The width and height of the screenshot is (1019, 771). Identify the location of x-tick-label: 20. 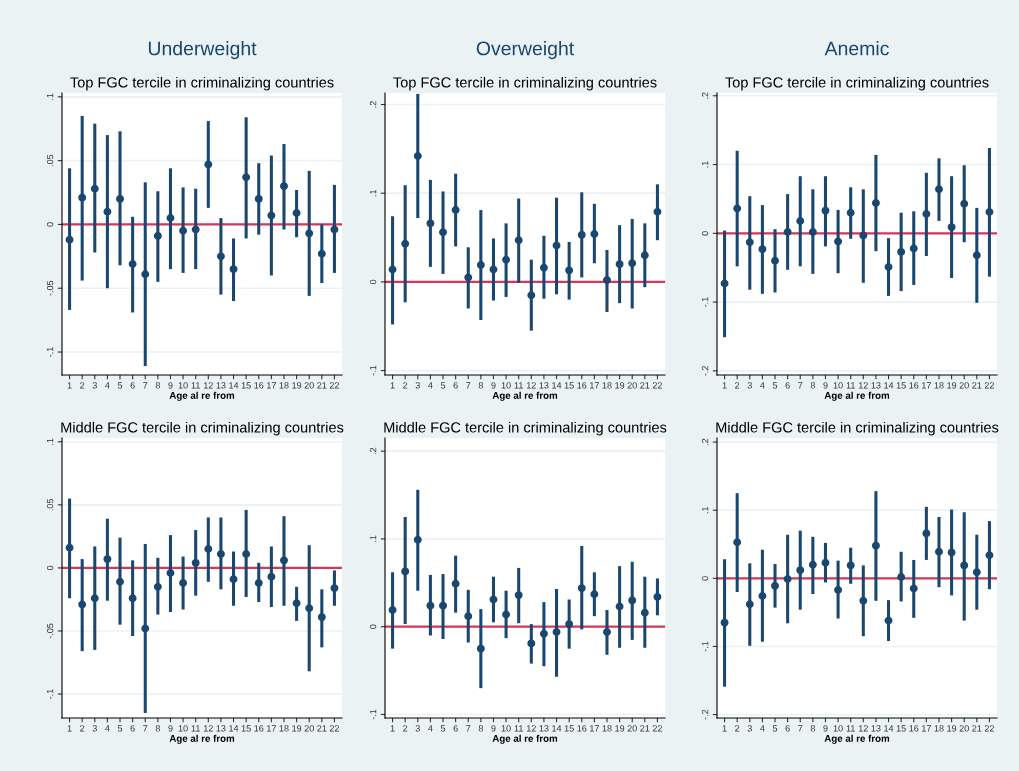
(632, 728).